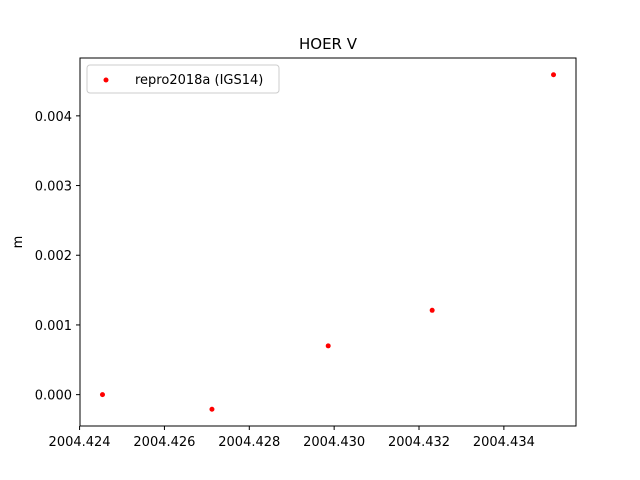 The width and height of the screenshot is (640, 480). What do you see at coordinates (419, 442) in the screenshot?
I see `x-tick-label: 2004.432` at bounding box center [419, 442].